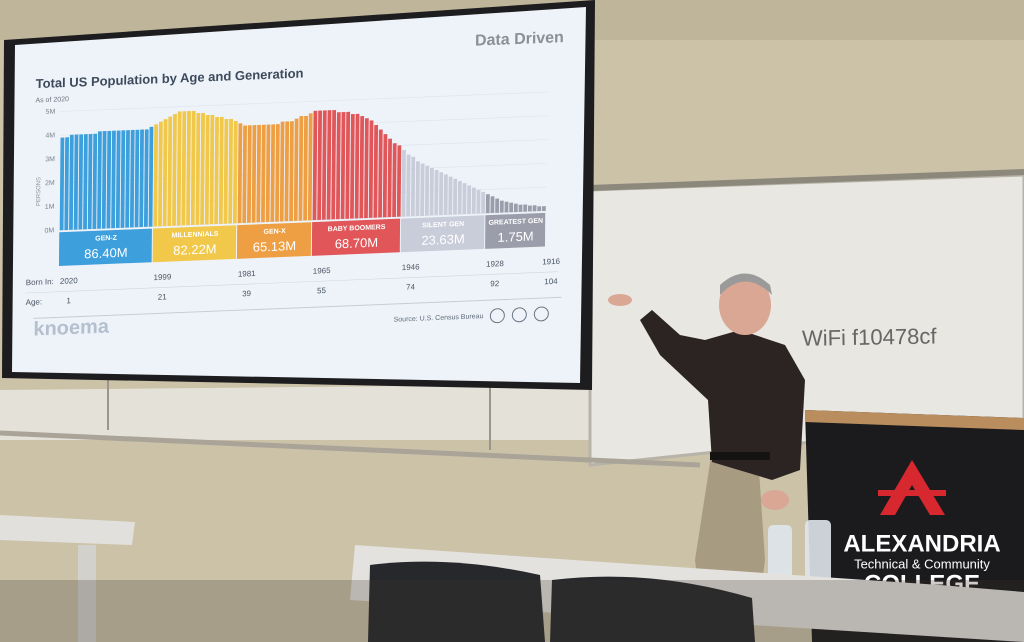 The image size is (1024, 642). I want to click on footer-source: Source: U.S. Census Bureau, so click(439, 318).